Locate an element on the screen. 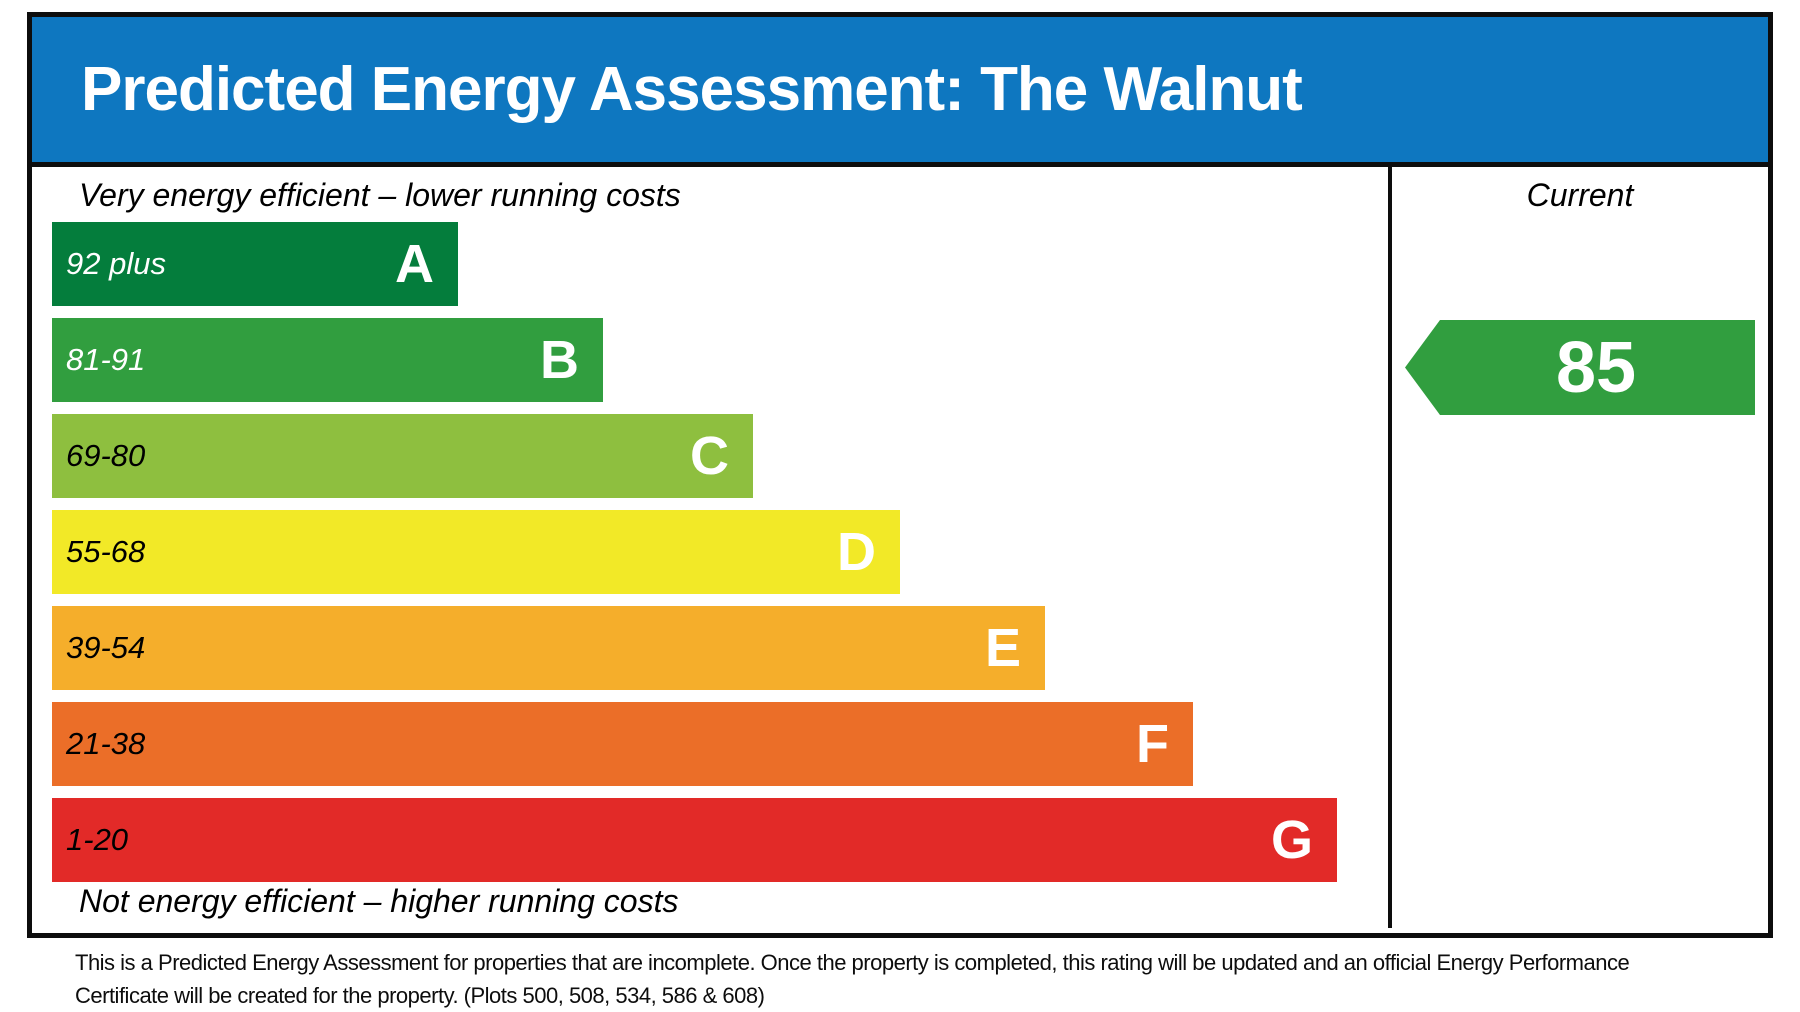  band-letter: G is located at coordinates (1291, 840).